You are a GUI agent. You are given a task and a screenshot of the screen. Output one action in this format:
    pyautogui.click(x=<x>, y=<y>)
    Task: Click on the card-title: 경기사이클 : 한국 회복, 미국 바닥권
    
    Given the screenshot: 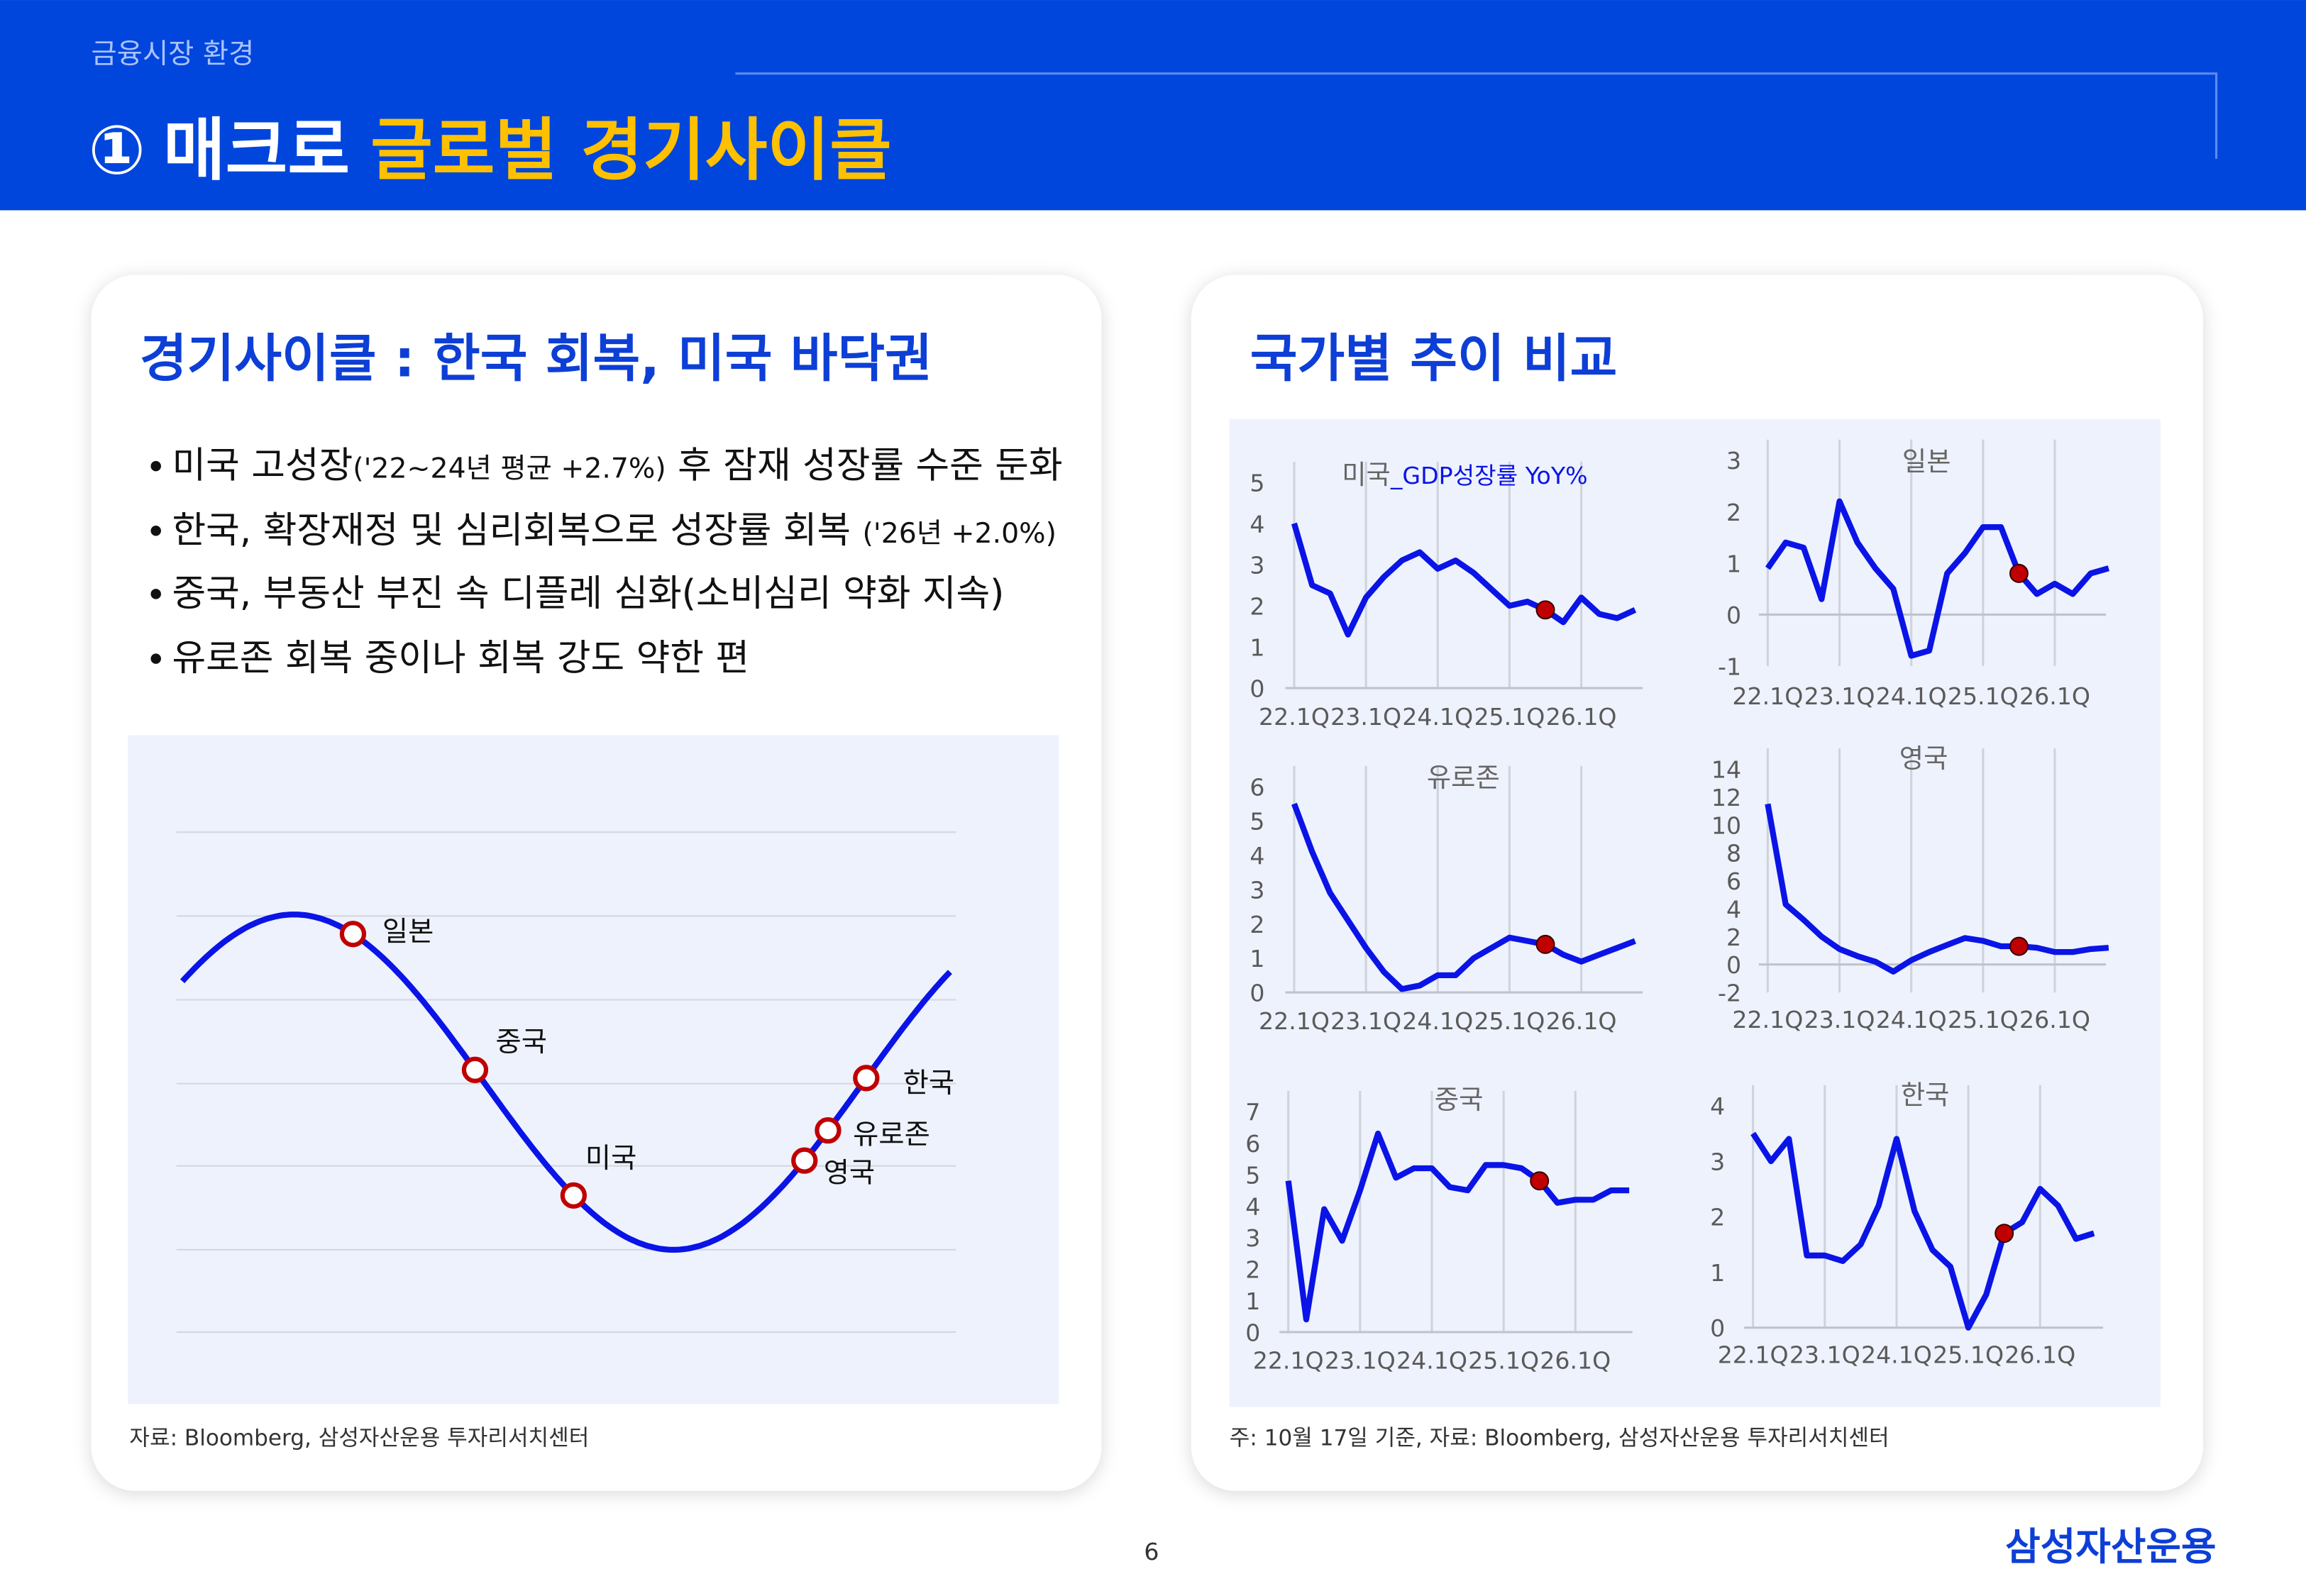 What is the action you would take?
    pyautogui.click(x=536, y=359)
    